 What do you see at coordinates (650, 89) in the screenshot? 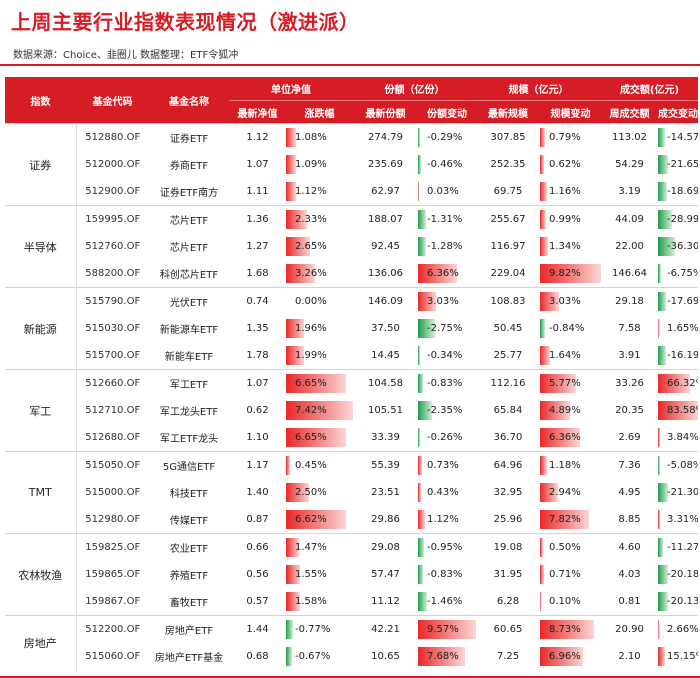
I see `group-turnover: 成交额(亿元)` at bounding box center [650, 89].